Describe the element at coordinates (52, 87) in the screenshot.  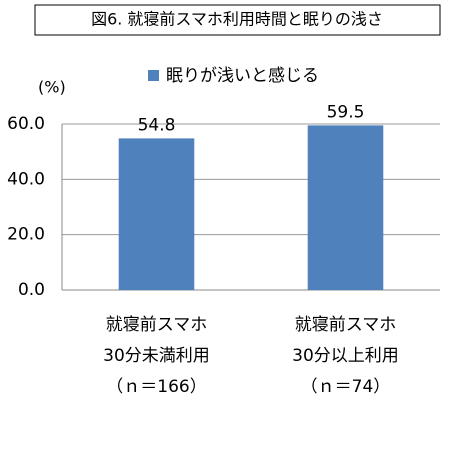
I see `y-axis-label: (%)` at that location.